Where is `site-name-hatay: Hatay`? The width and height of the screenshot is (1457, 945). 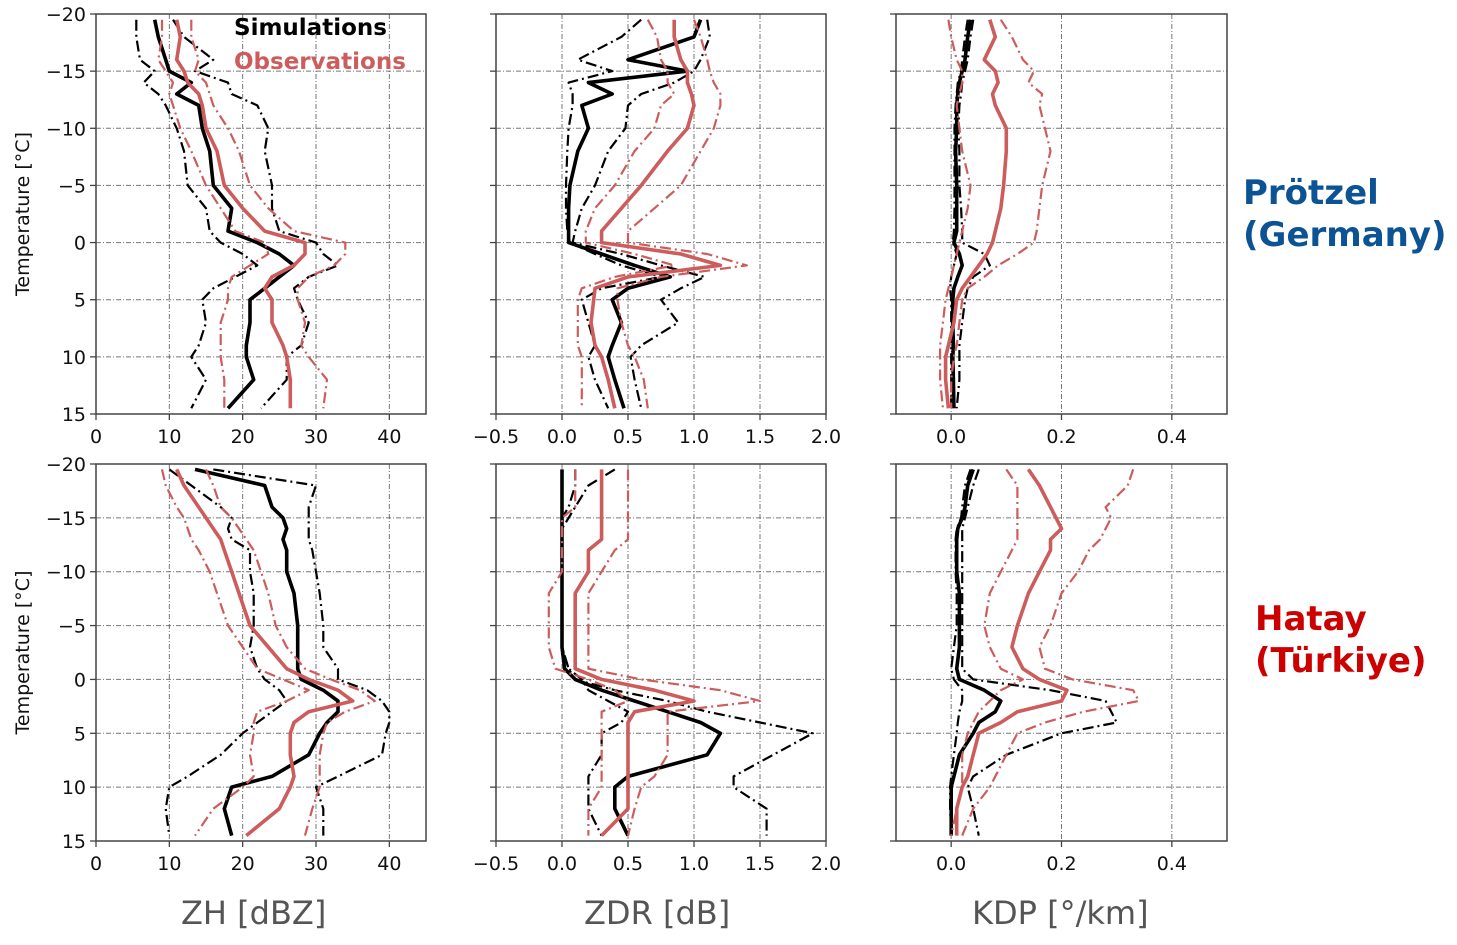
site-name-hatay: Hatay is located at coordinates (1311, 619).